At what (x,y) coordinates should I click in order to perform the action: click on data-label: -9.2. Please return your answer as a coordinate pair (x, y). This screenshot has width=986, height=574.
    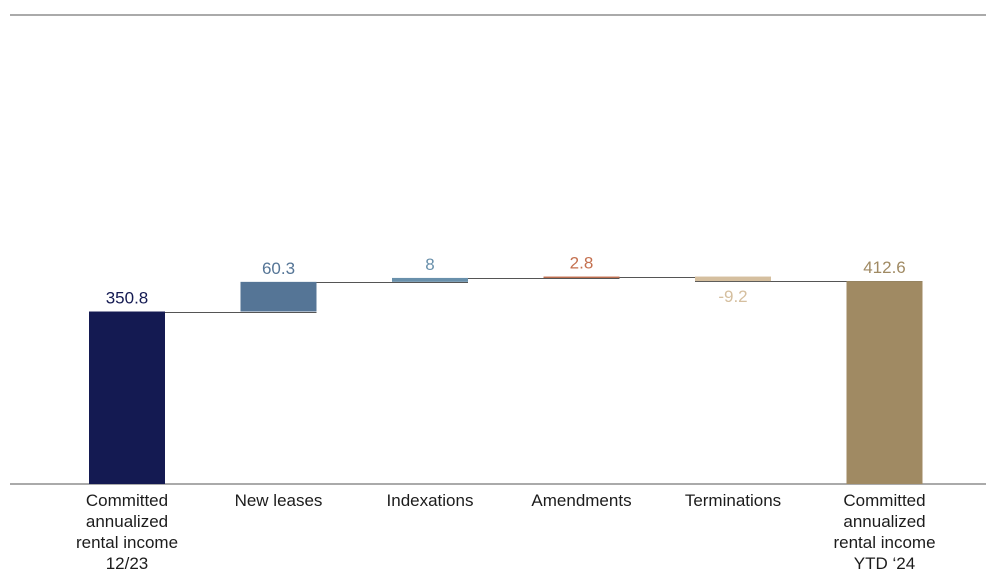
    Looking at the image, I should click on (732, 296).